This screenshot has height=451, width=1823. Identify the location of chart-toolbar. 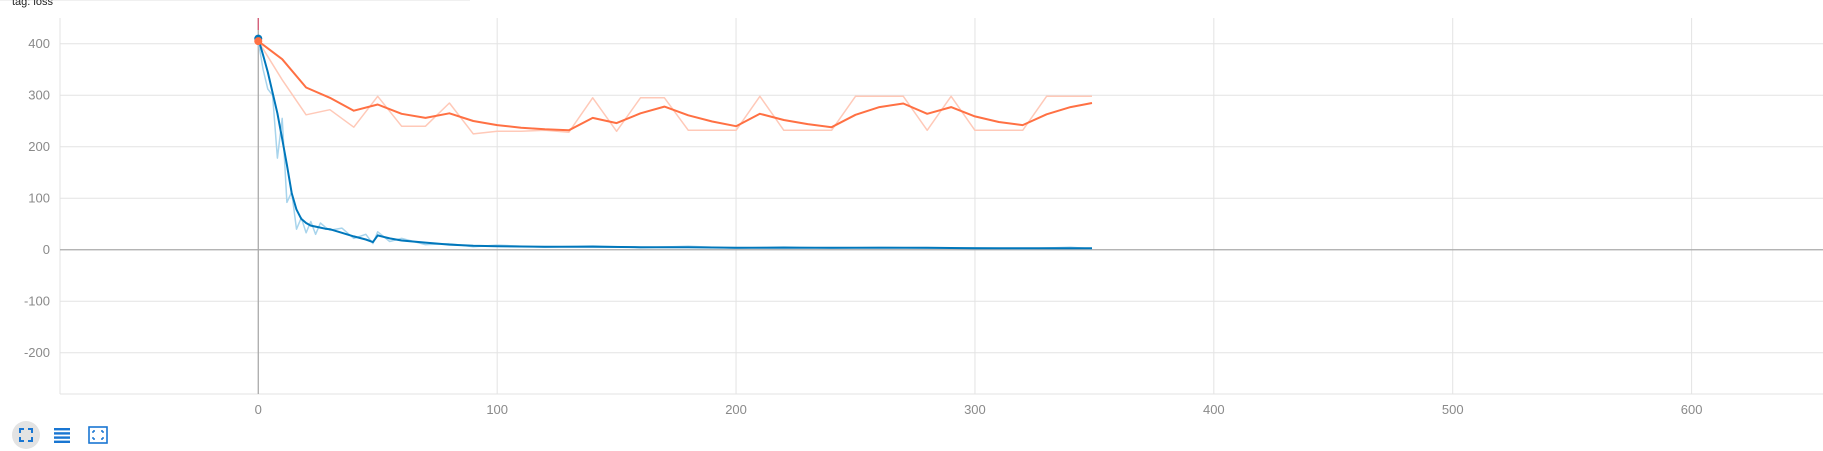
(62, 435).